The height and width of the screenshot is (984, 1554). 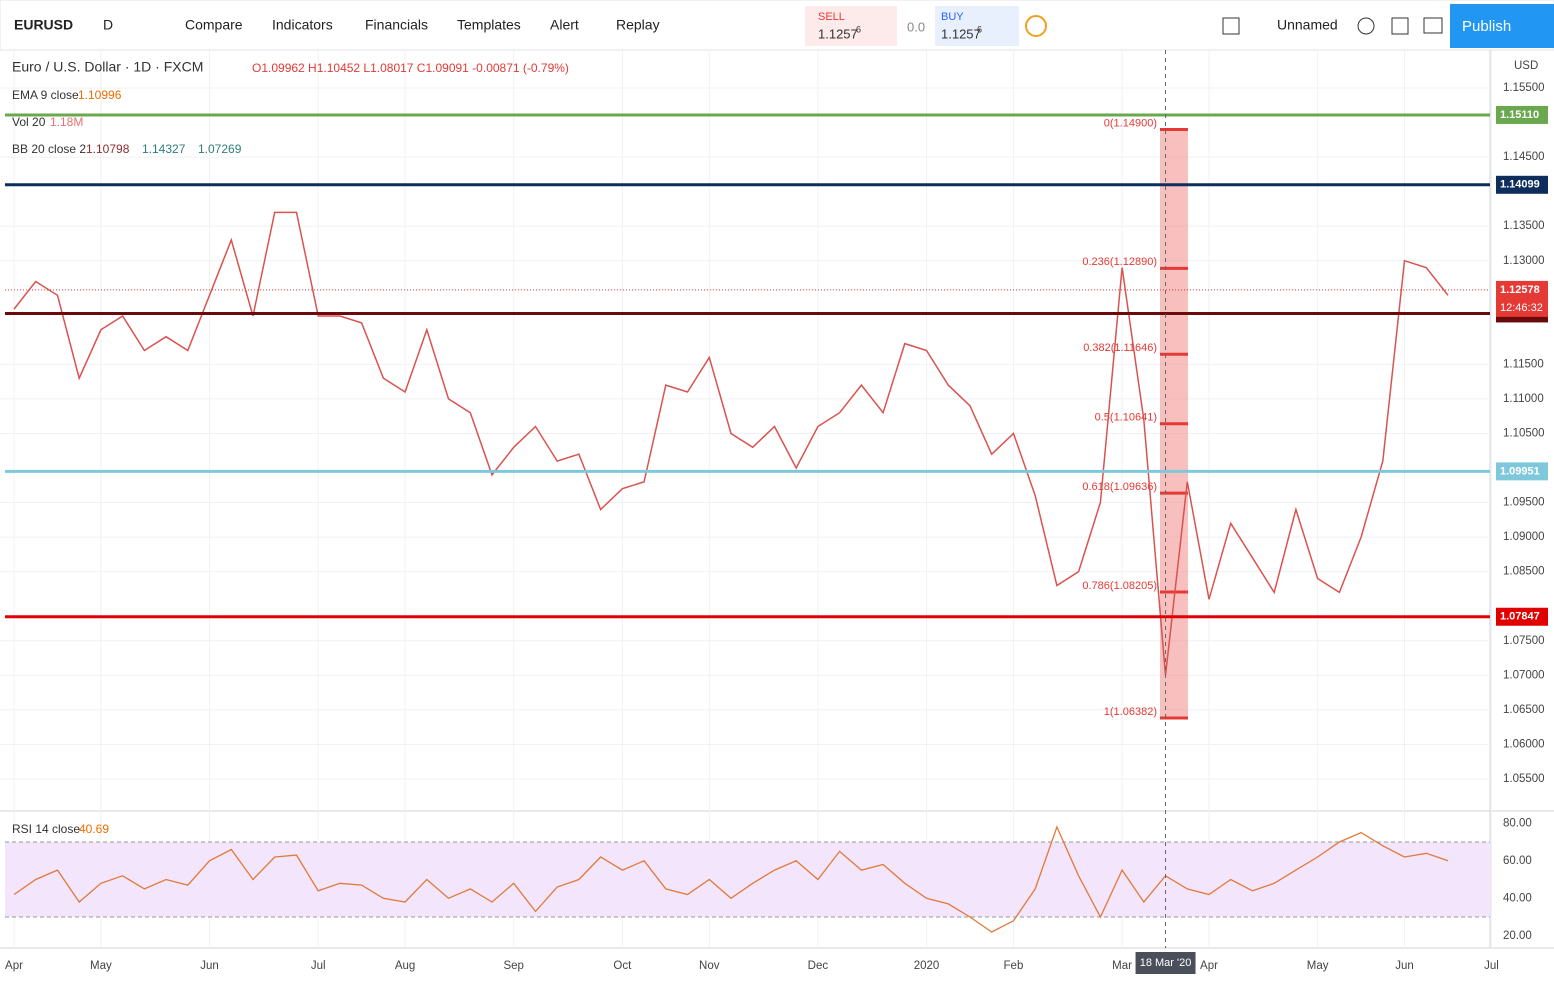 What do you see at coordinates (513, 966) in the screenshot?
I see `time-label: Sep` at bounding box center [513, 966].